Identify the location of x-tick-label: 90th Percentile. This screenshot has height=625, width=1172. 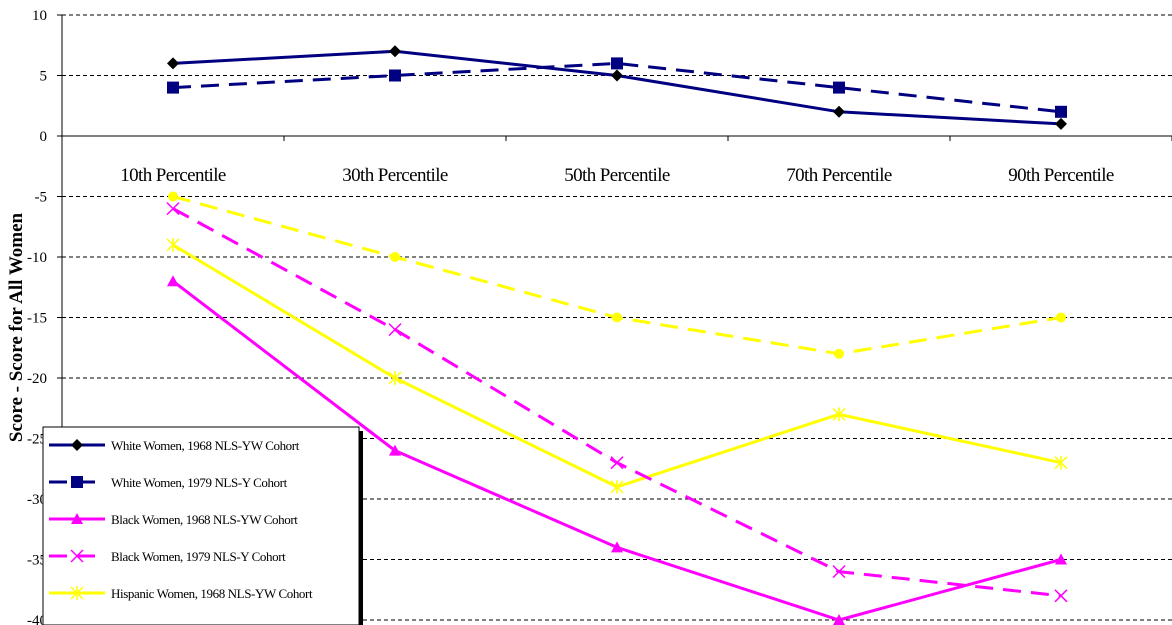
(1061, 175).